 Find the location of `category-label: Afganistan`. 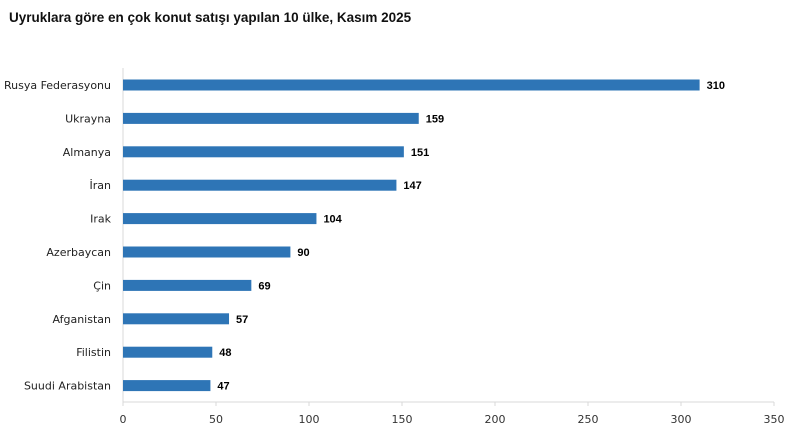

category-label: Afganistan is located at coordinates (81, 319).